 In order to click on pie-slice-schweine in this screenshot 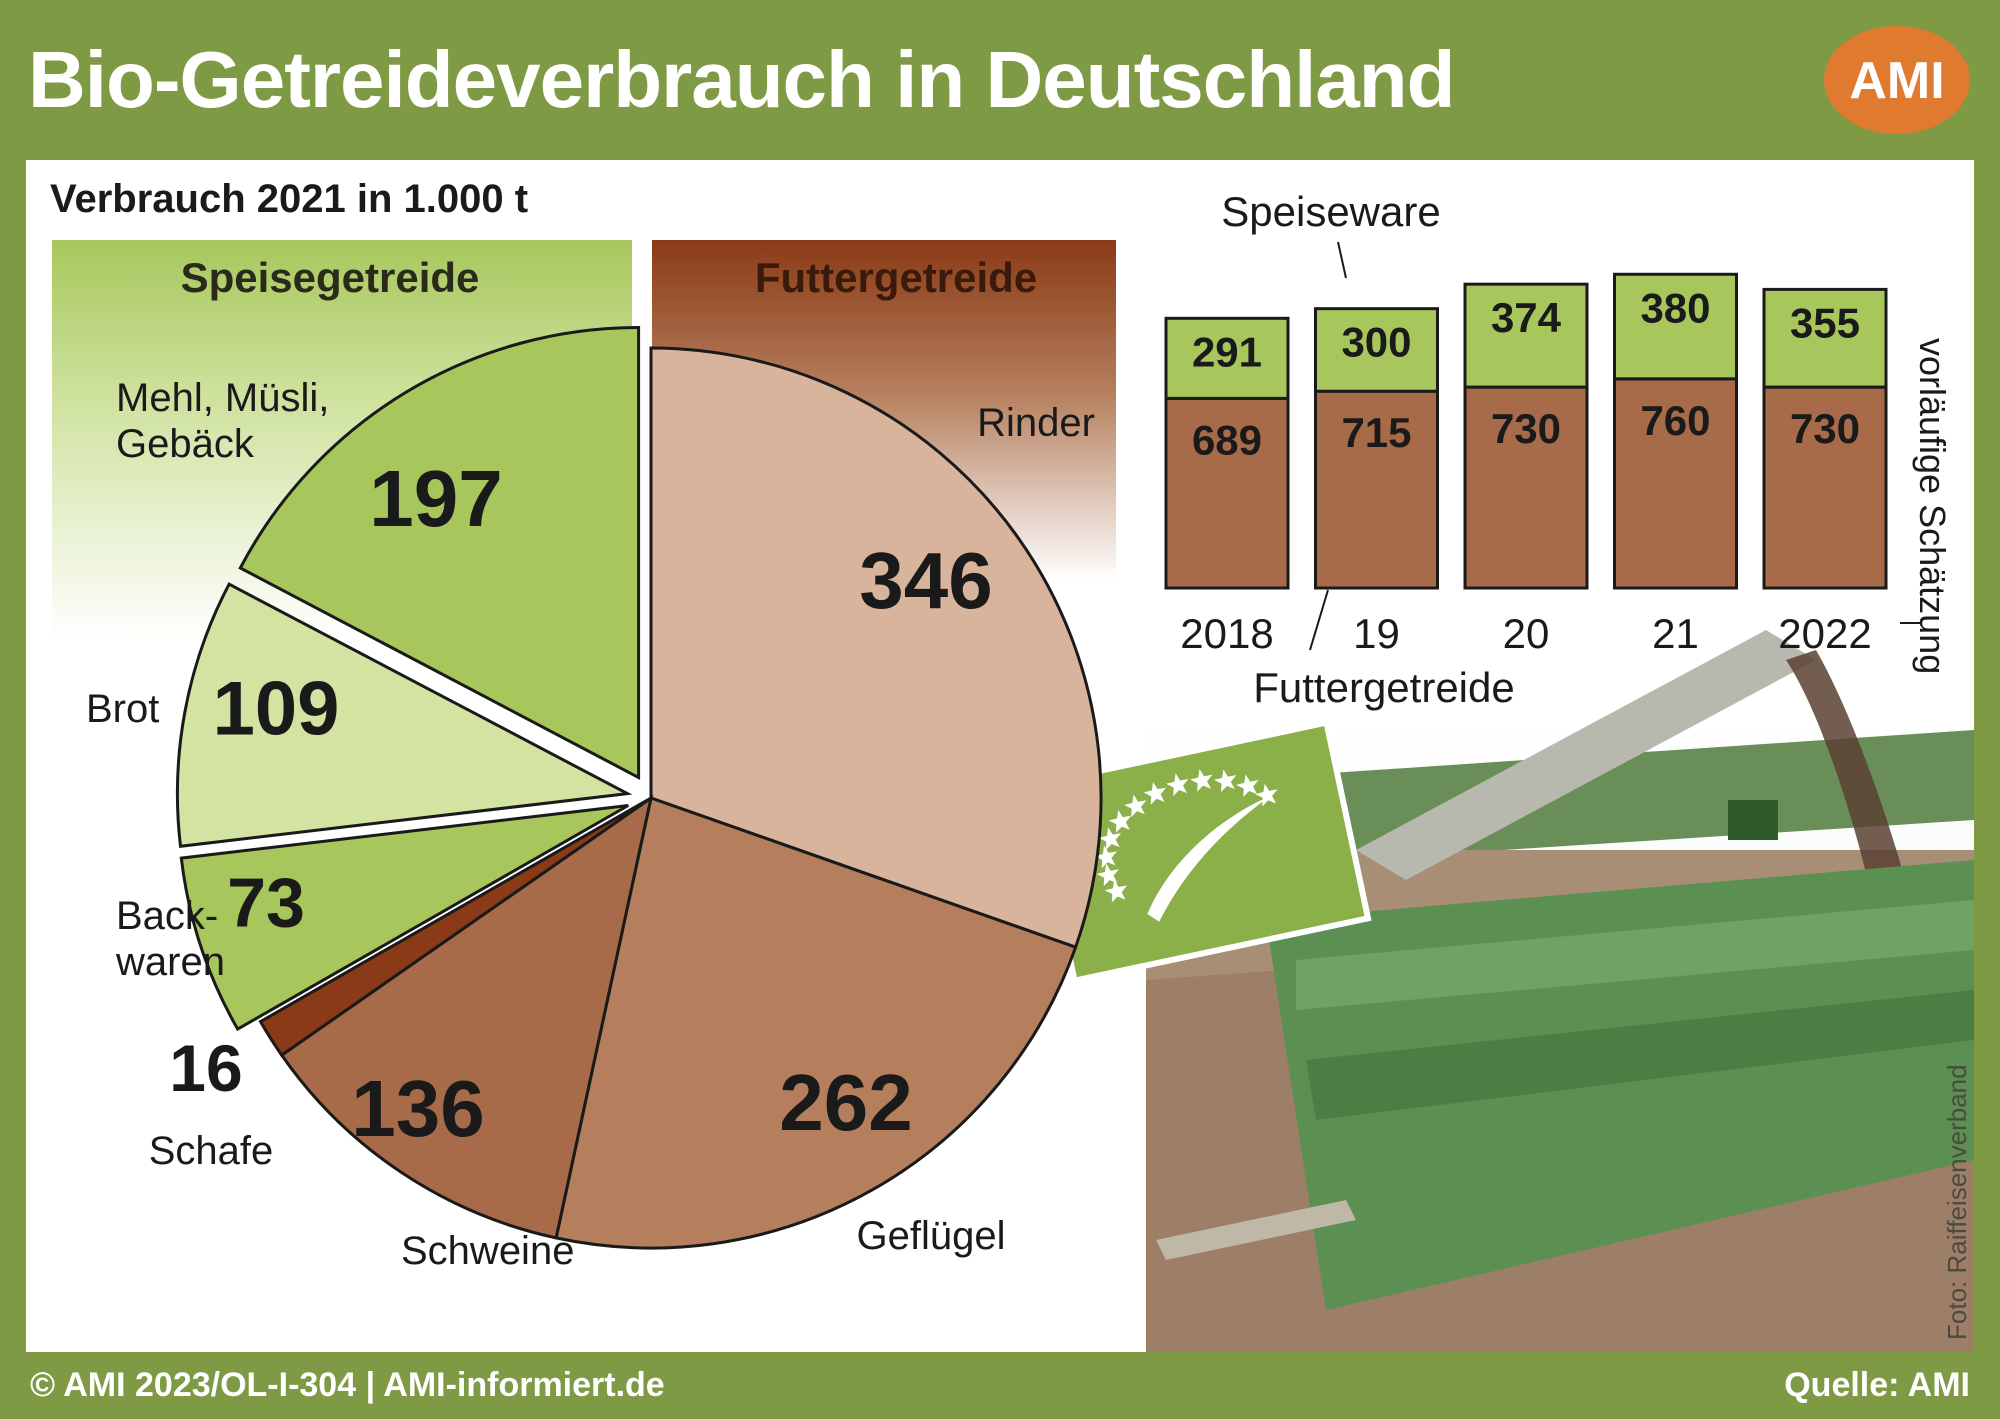, I will do `click(466, 1017)`.